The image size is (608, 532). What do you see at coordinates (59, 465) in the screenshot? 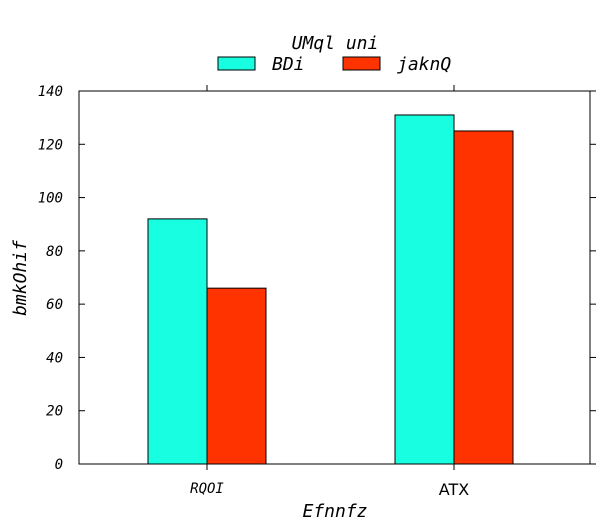
I see `y-tick-label: 0` at bounding box center [59, 465].